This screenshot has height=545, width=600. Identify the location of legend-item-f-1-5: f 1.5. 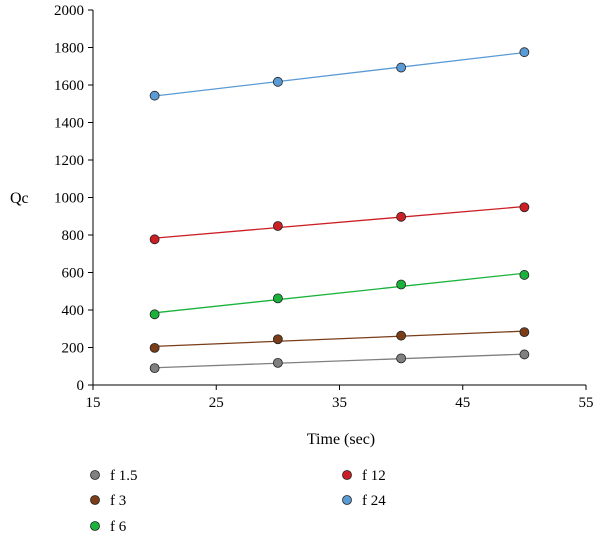
(114, 476).